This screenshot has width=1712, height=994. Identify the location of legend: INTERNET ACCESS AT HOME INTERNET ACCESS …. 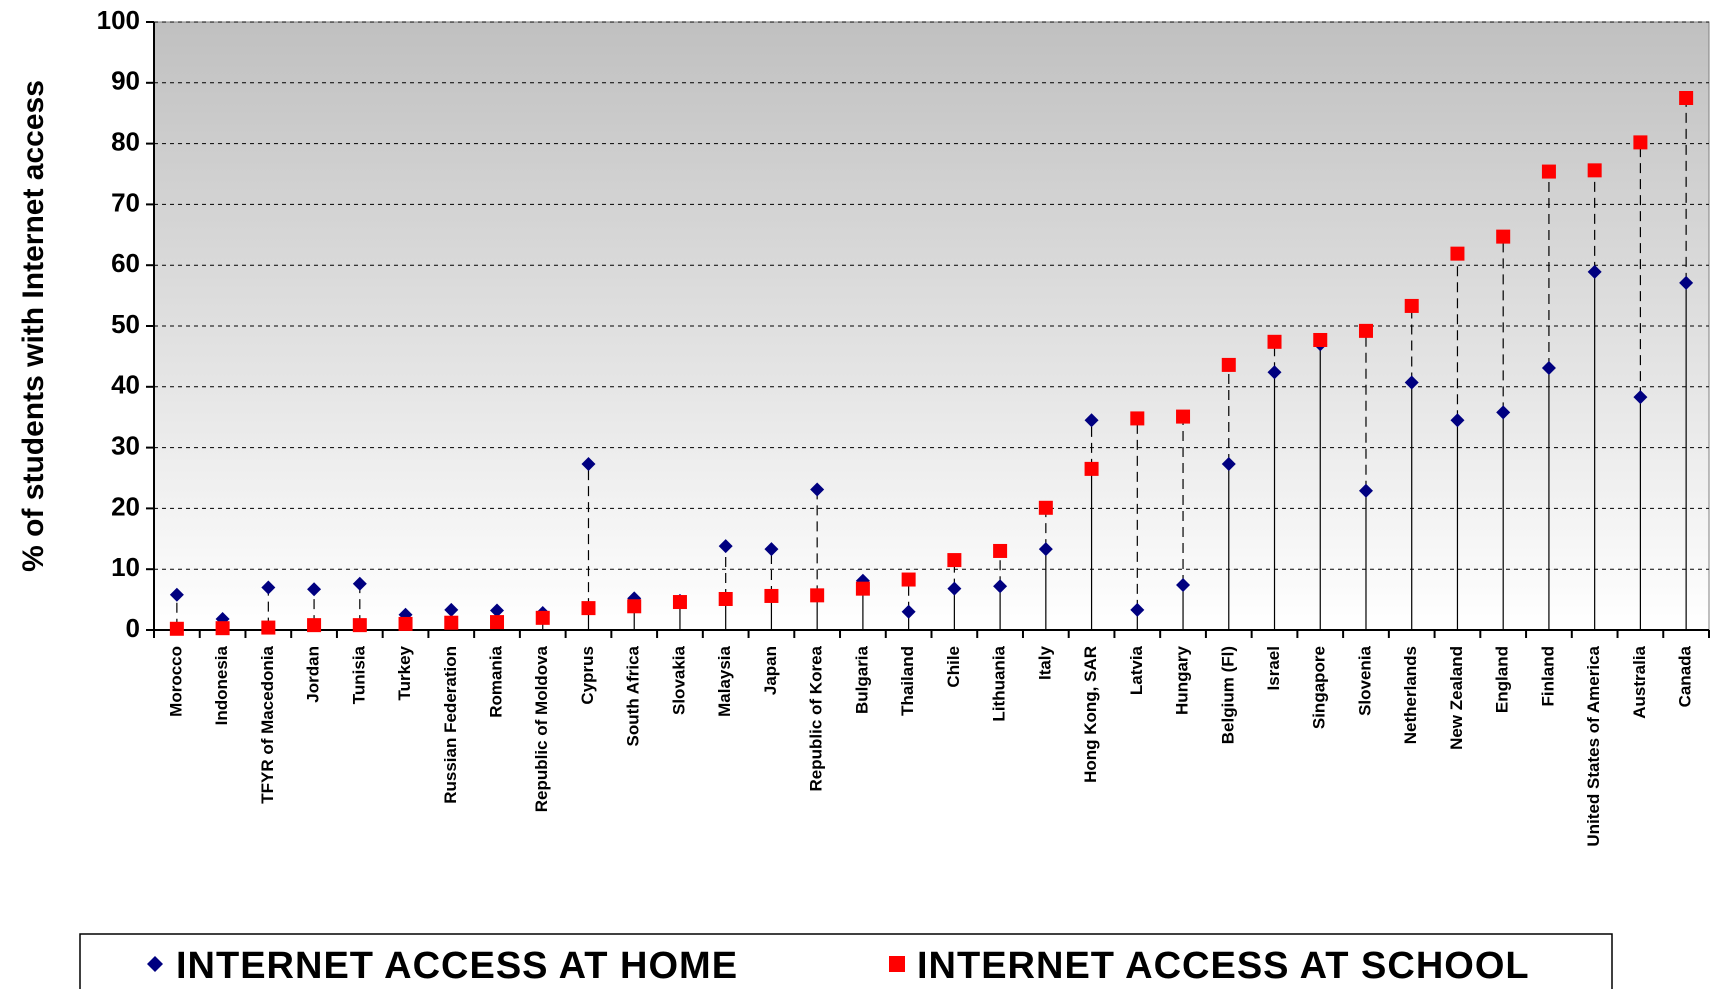
(846, 963).